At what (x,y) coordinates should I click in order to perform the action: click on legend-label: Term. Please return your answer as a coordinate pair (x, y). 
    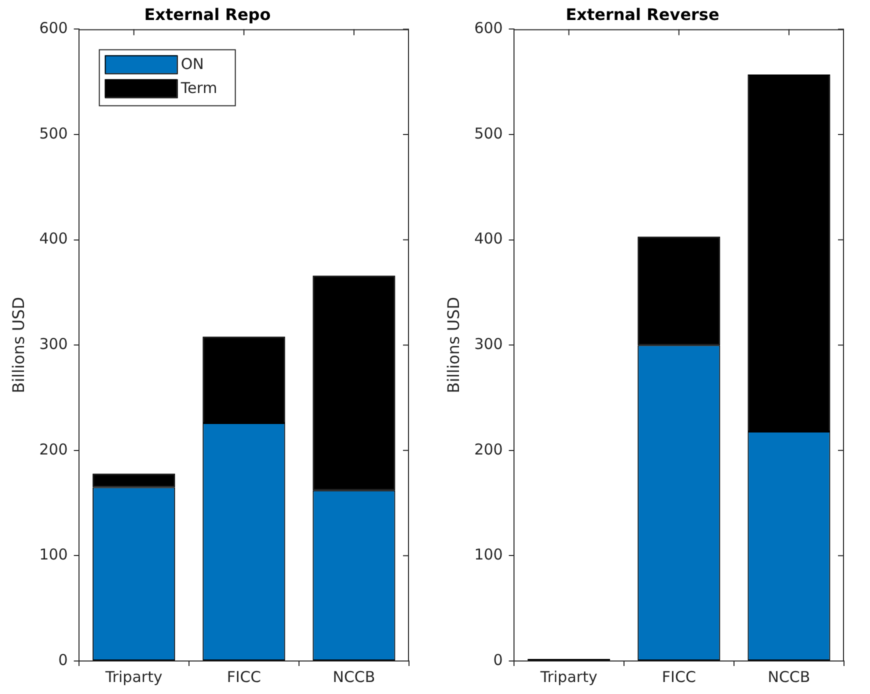
    Looking at the image, I should click on (199, 88).